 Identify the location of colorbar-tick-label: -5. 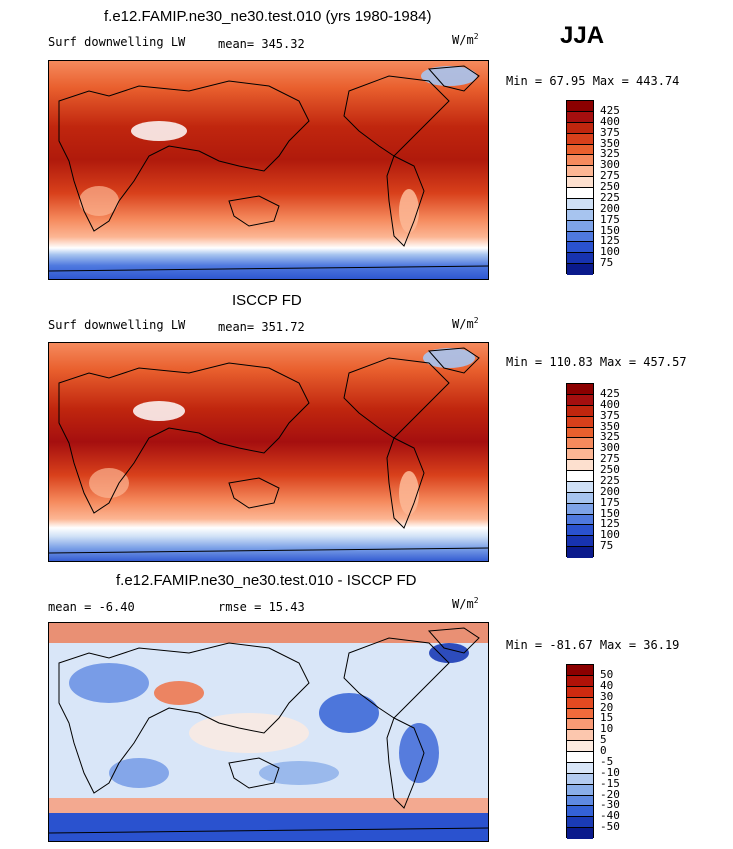
(607, 761).